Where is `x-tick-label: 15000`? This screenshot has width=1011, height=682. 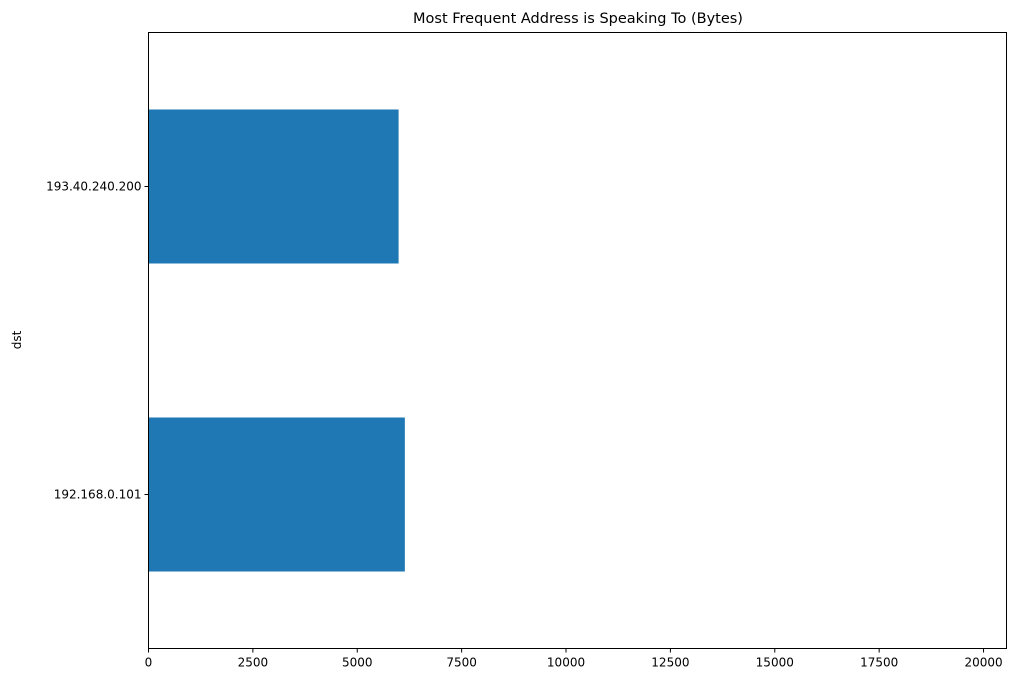
x-tick-label: 15000 is located at coordinates (775, 663).